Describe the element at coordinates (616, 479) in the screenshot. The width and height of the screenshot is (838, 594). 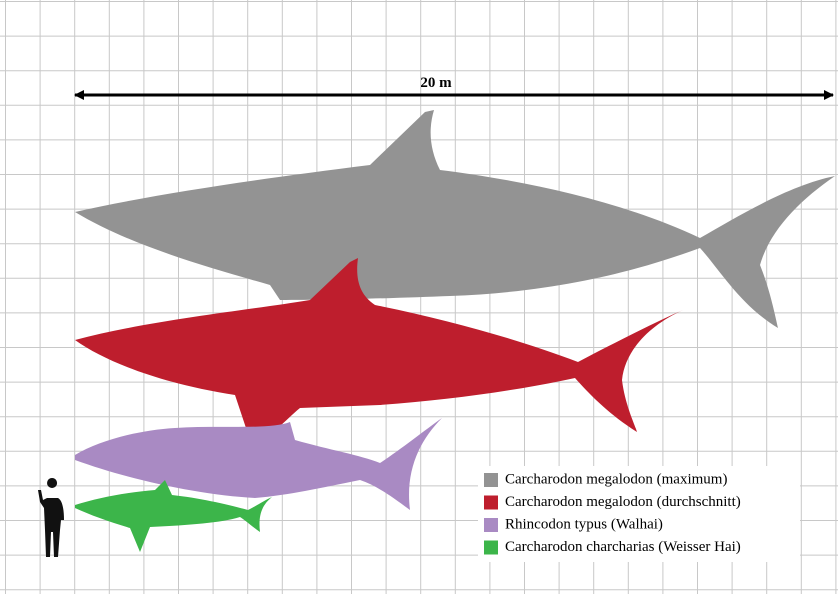
I see `legend-label: Carcharodon megalodon (maximum)` at that location.